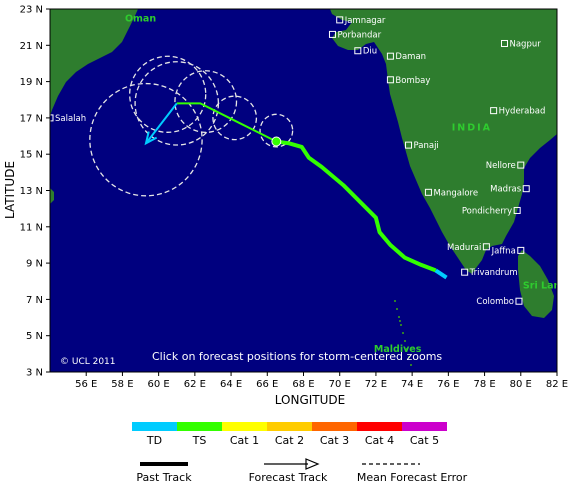 The width and height of the screenshot is (574, 486). What do you see at coordinates (412, 81) in the screenshot?
I see `city-label: Bombay` at bounding box center [412, 81].